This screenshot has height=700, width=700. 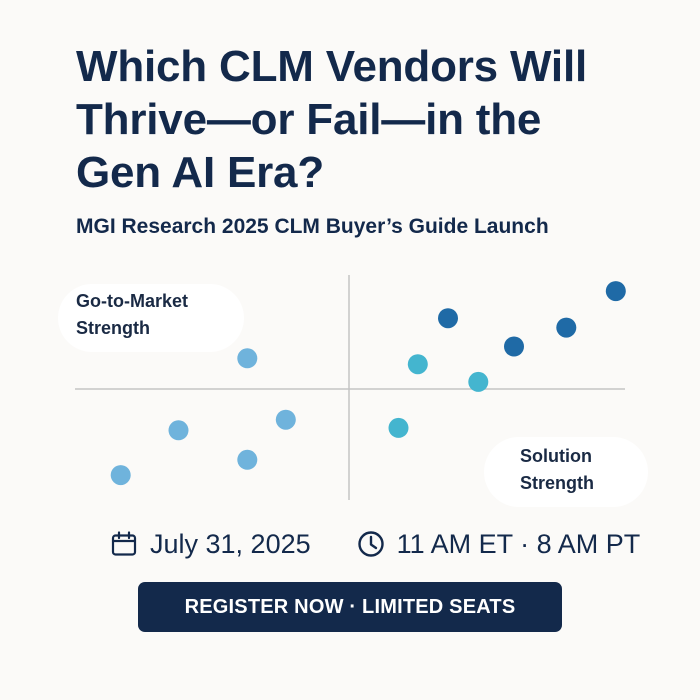 What do you see at coordinates (124, 543) in the screenshot?
I see `calendar-icon` at bounding box center [124, 543].